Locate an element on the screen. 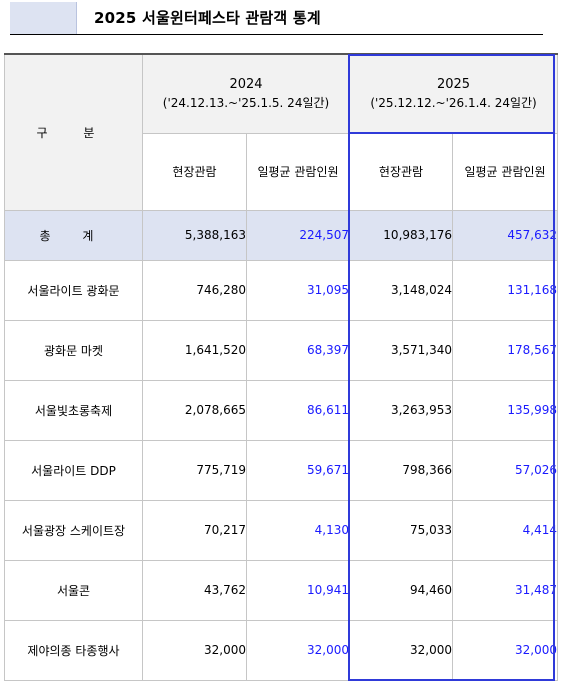  daily-2024: 32,000 is located at coordinates (298, 650).